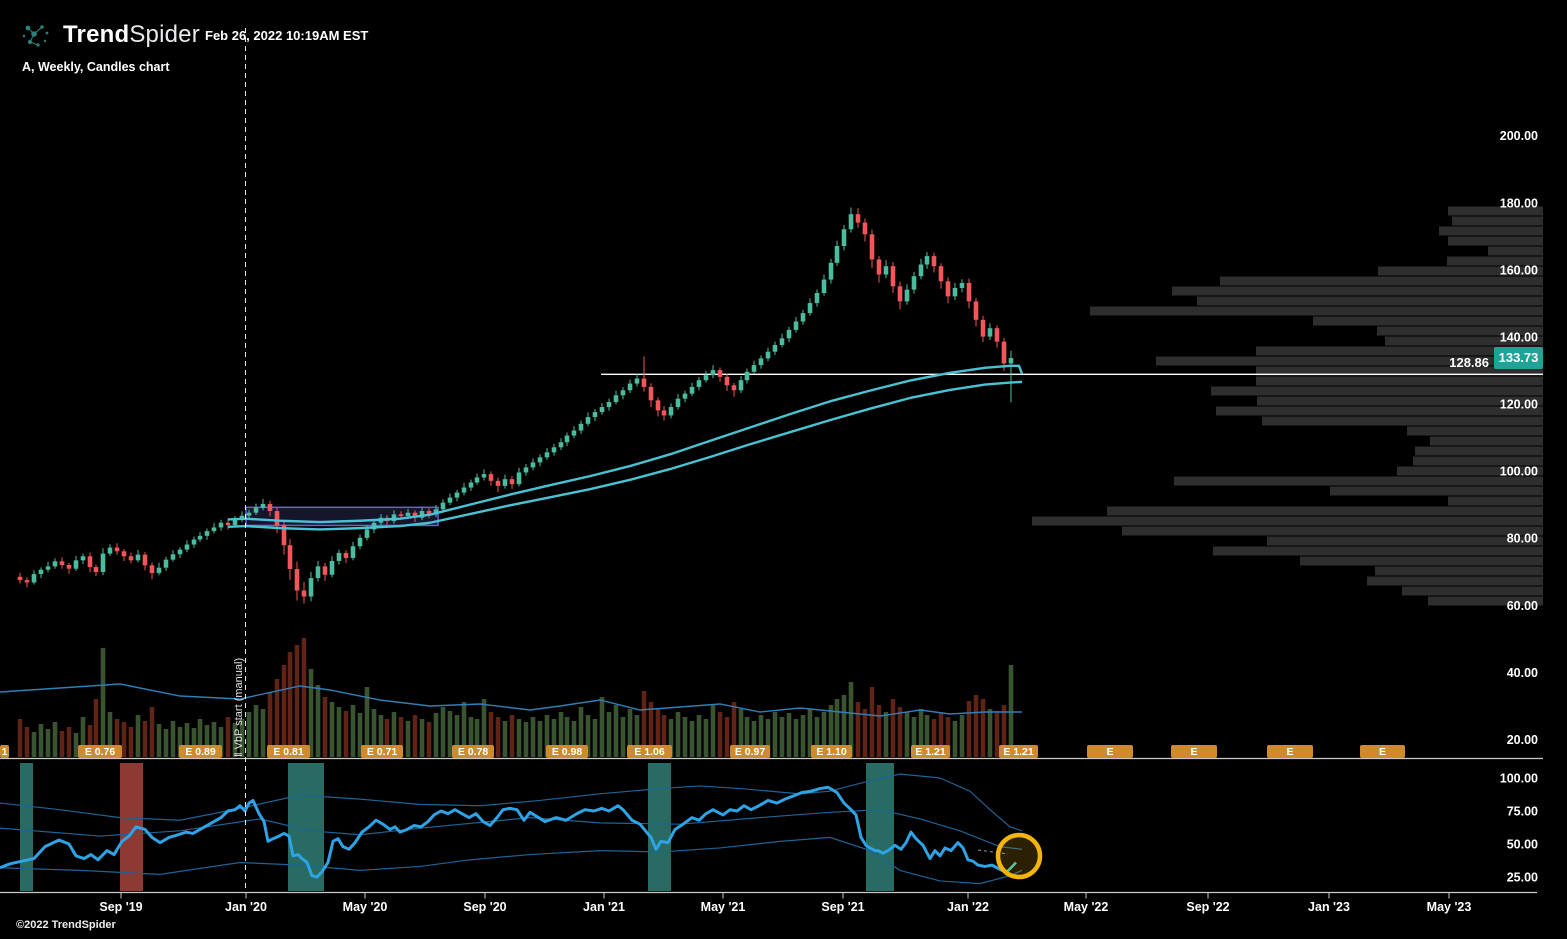 Image resolution: width=1567 pixels, height=939 pixels. I want to click on volume-profile, so click(1287, 406).